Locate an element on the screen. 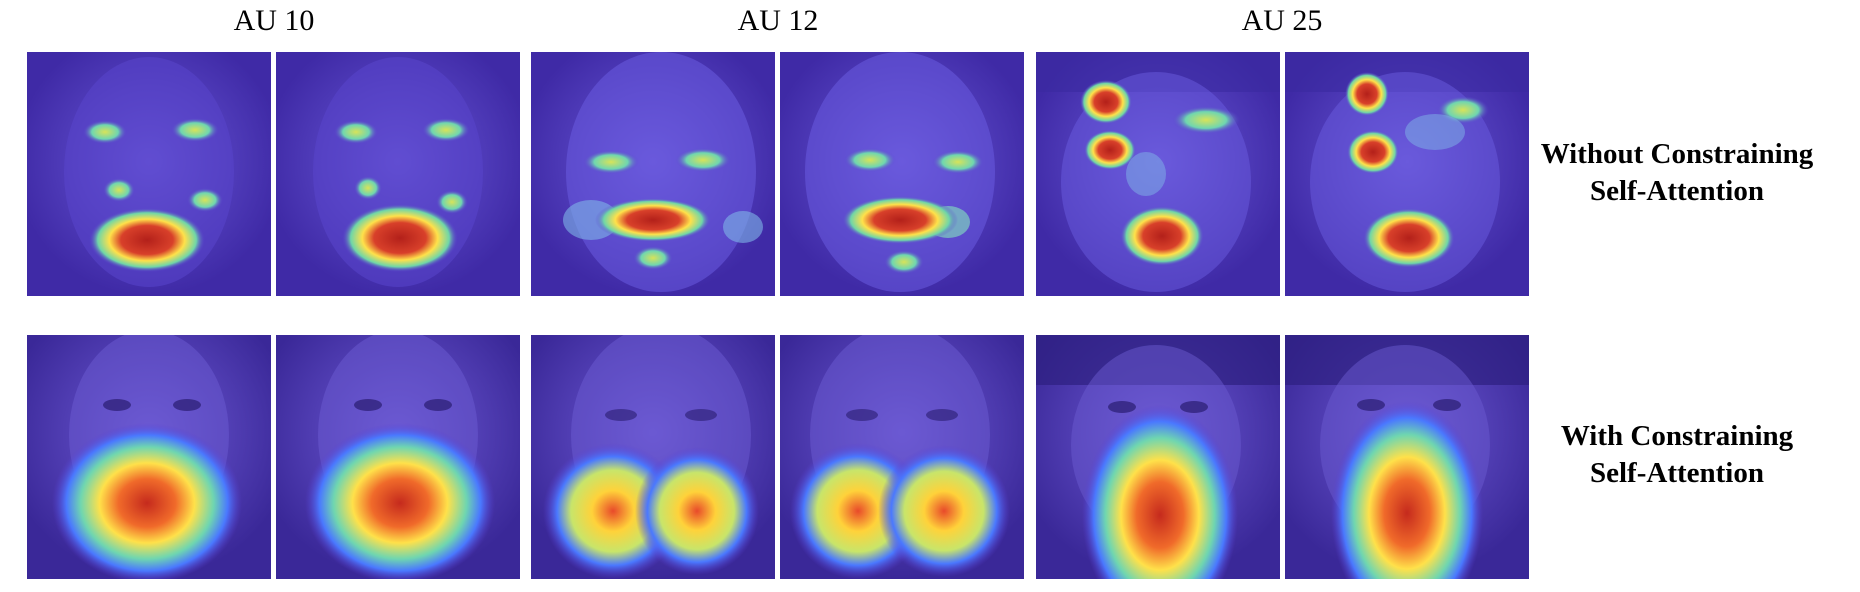 Image resolution: width=1860 pixels, height=592 pixels. column-title-au10: AU 10 is located at coordinates (274, 20).